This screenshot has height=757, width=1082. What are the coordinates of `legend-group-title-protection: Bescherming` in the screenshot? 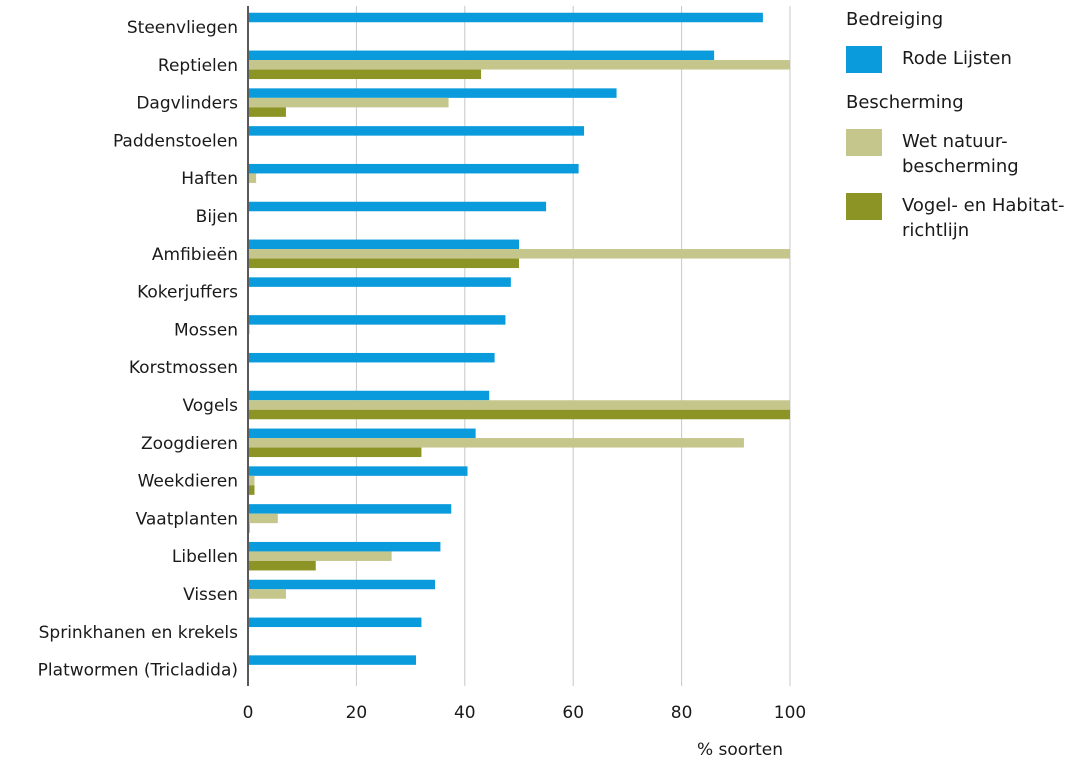 It's located at (905, 102).